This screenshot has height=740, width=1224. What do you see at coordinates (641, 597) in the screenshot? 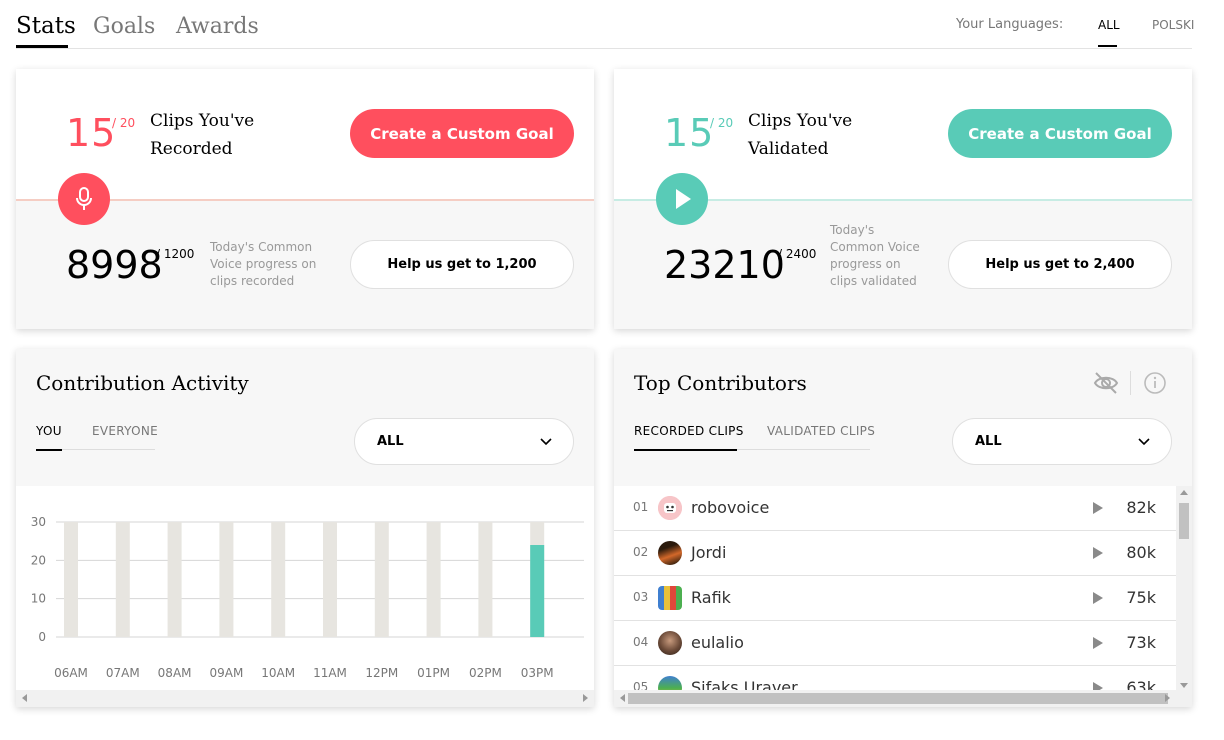
I see `row-rank: 03` at bounding box center [641, 597].